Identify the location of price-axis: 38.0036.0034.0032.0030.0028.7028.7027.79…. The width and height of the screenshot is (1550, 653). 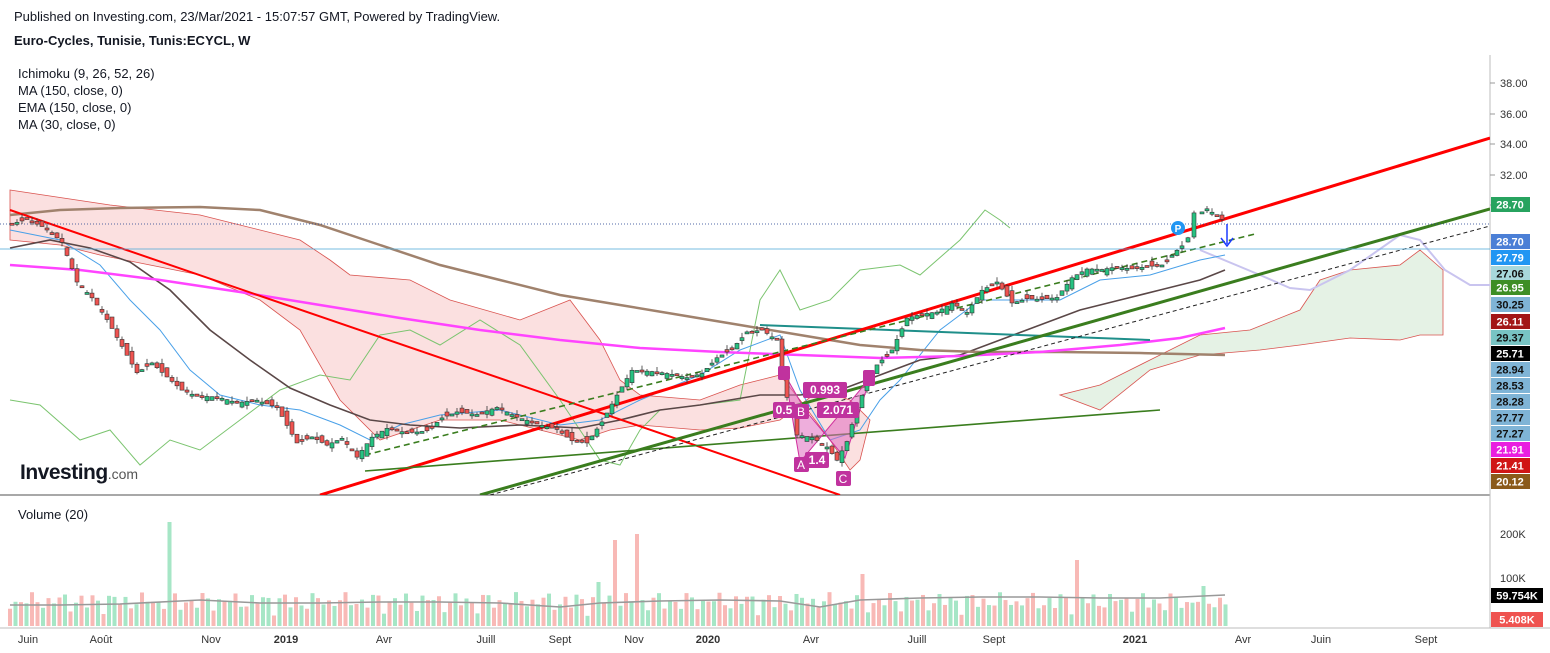
(1510, 283).